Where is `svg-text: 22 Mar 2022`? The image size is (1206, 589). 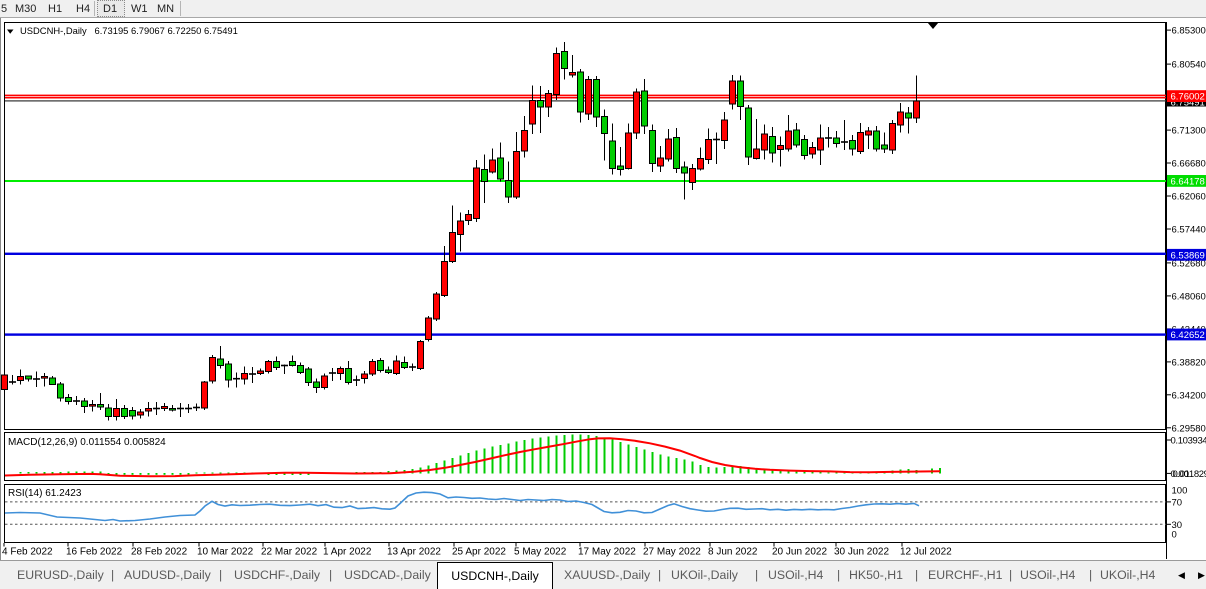
svg-text: 22 Mar 2022 is located at coordinates (289, 552).